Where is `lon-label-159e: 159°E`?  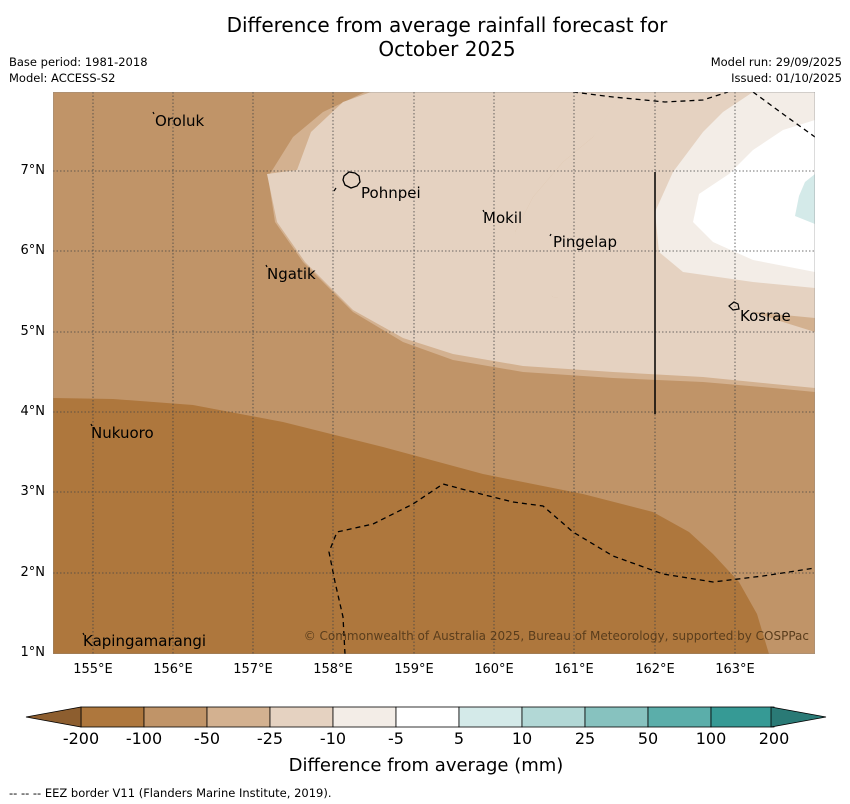 lon-label-159e: 159°E is located at coordinates (414, 669).